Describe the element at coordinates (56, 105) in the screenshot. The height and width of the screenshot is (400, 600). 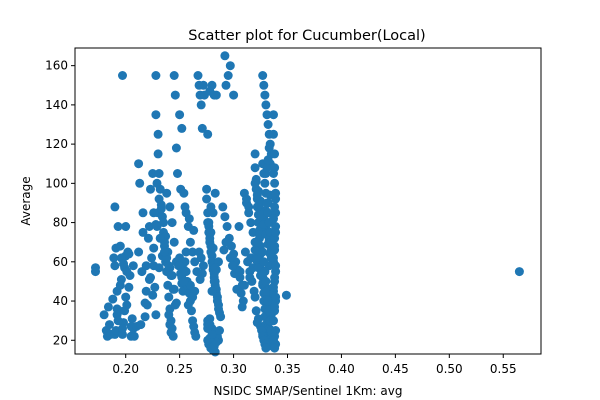
I see `y-tick-label: 140` at that location.